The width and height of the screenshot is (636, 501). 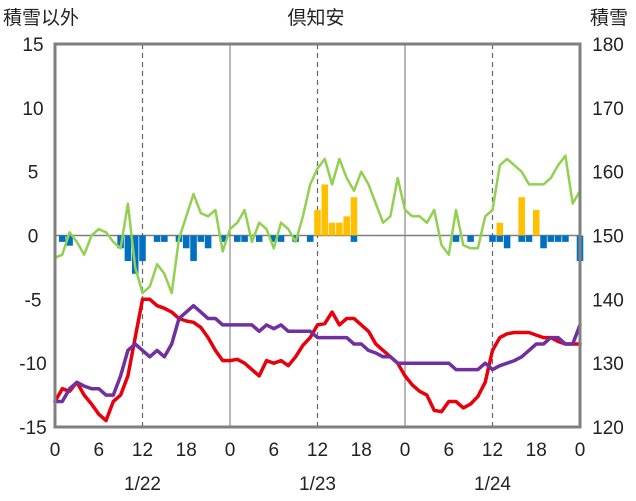 What do you see at coordinates (609, 18) in the screenshot?
I see `right-axis-label: 積雪` at bounding box center [609, 18].